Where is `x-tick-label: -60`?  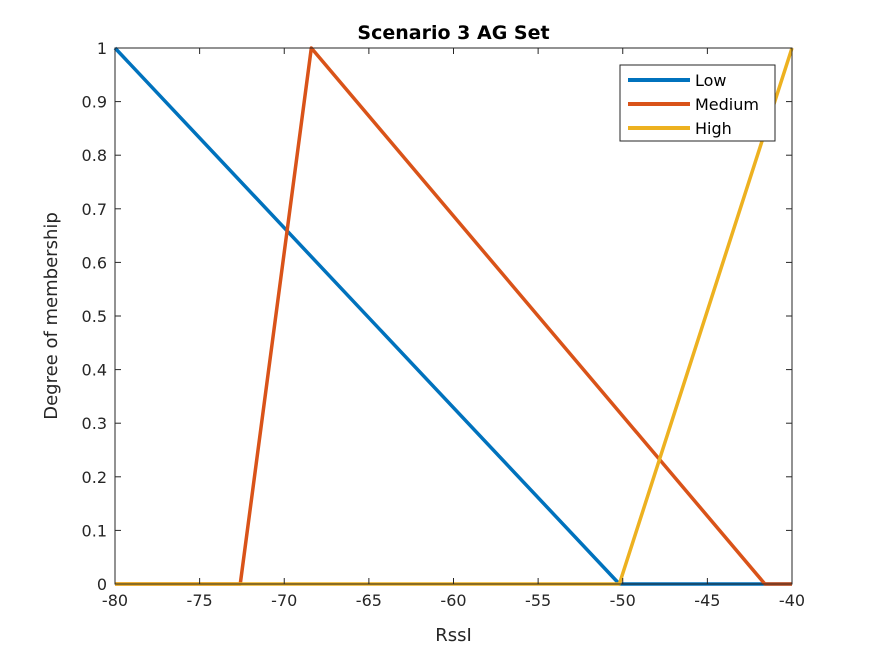 x-tick-label: -60 is located at coordinates (453, 600).